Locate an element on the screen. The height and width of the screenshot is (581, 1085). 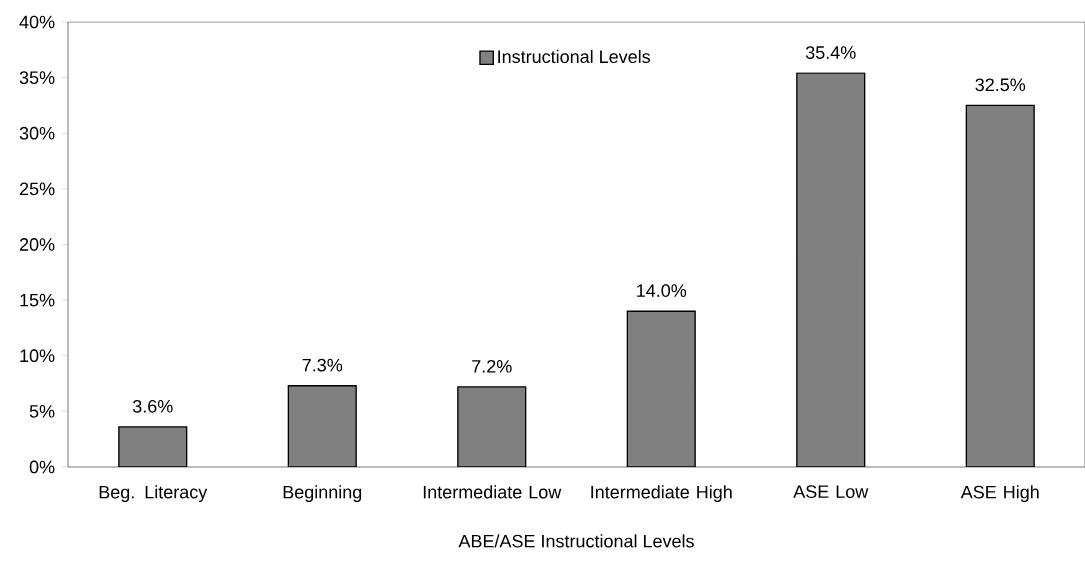
data-label: 3.6% is located at coordinates (152, 406).